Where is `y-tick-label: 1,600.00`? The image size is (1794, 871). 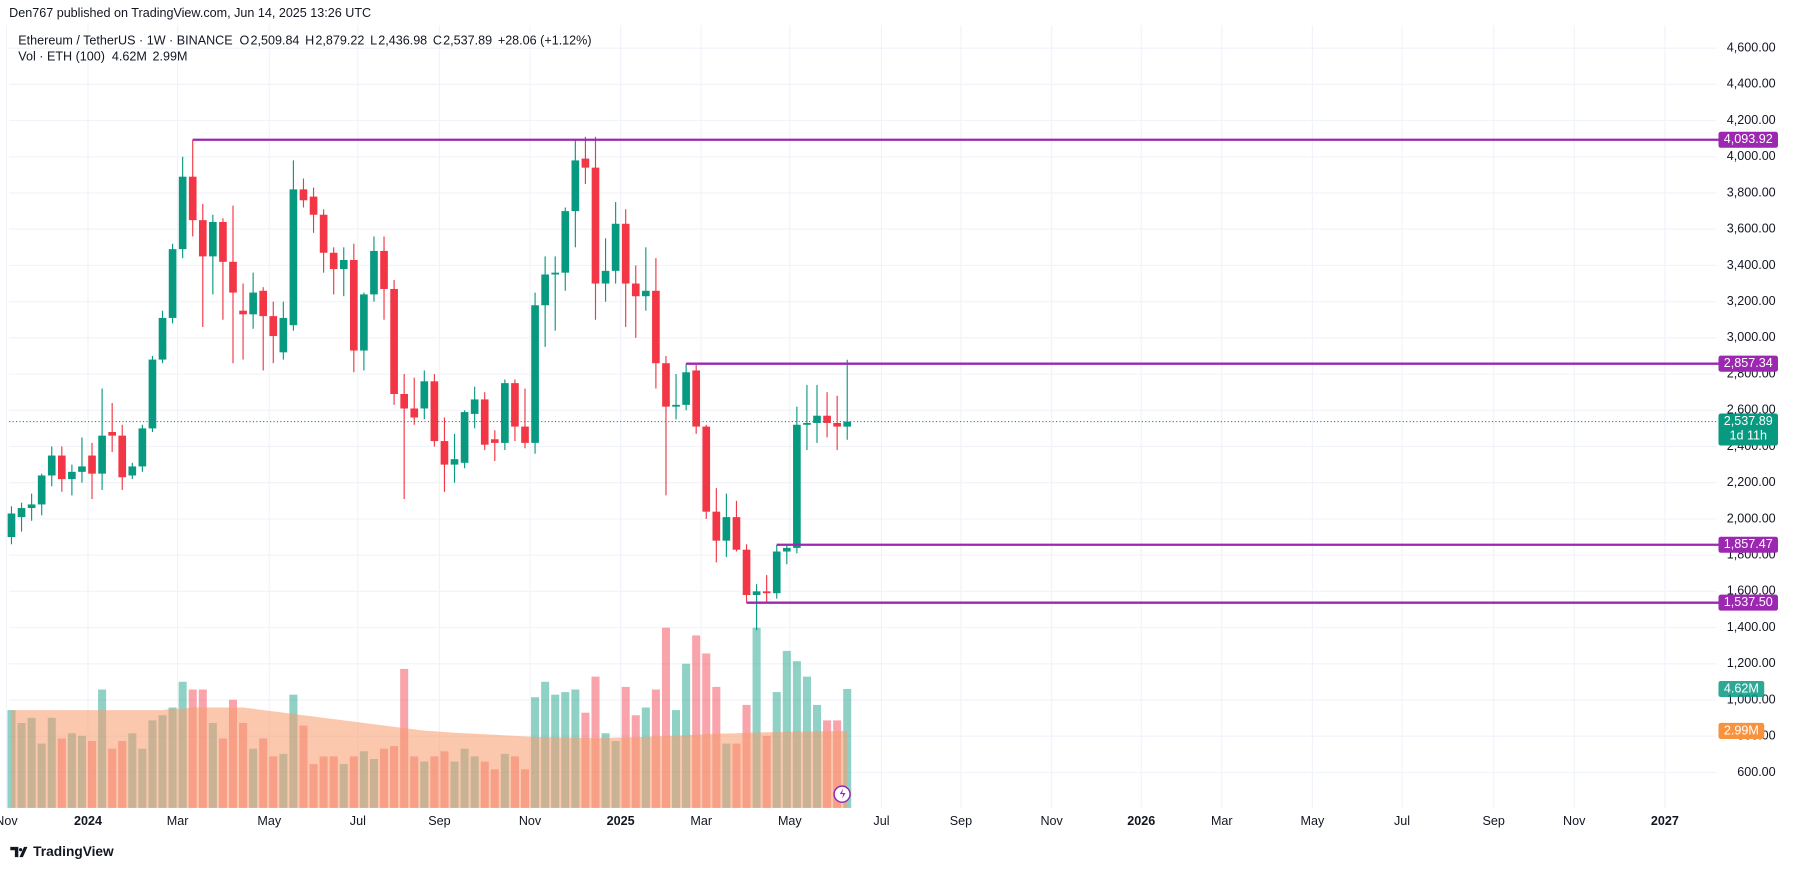
y-tick-label: 1,600.00 is located at coordinates (1751, 591).